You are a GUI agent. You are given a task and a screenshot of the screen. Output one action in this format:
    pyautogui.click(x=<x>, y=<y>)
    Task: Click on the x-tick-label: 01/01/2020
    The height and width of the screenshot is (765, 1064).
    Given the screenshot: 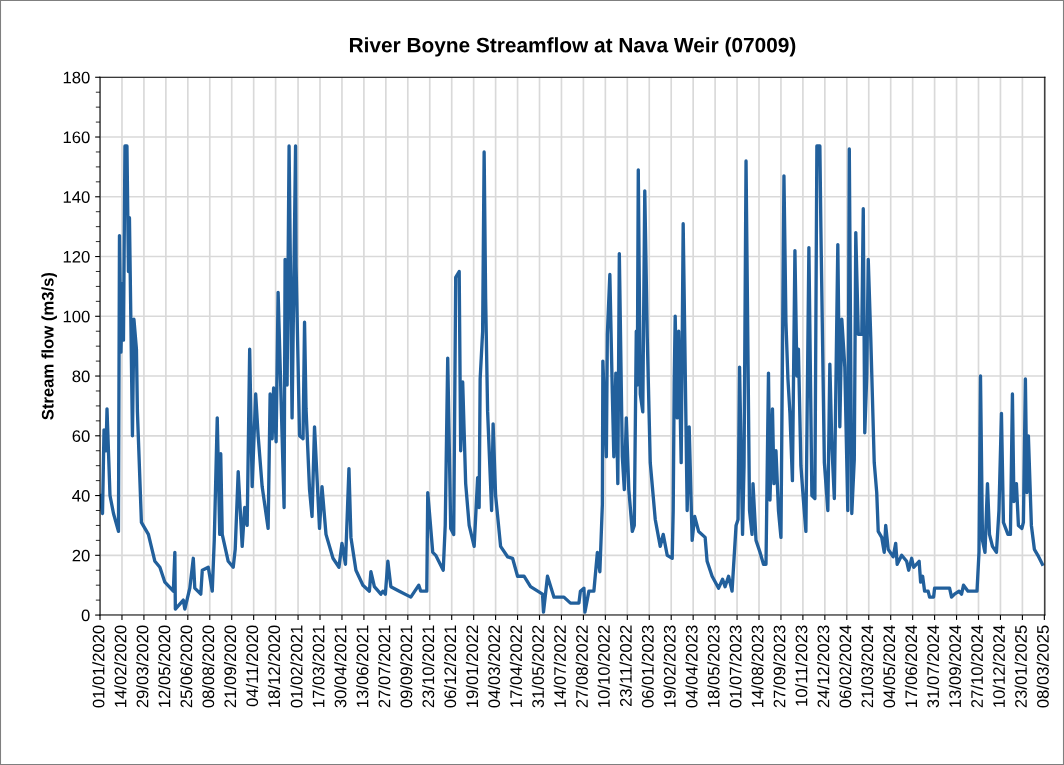 What is the action you would take?
    pyautogui.click(x=98, y=666)
    